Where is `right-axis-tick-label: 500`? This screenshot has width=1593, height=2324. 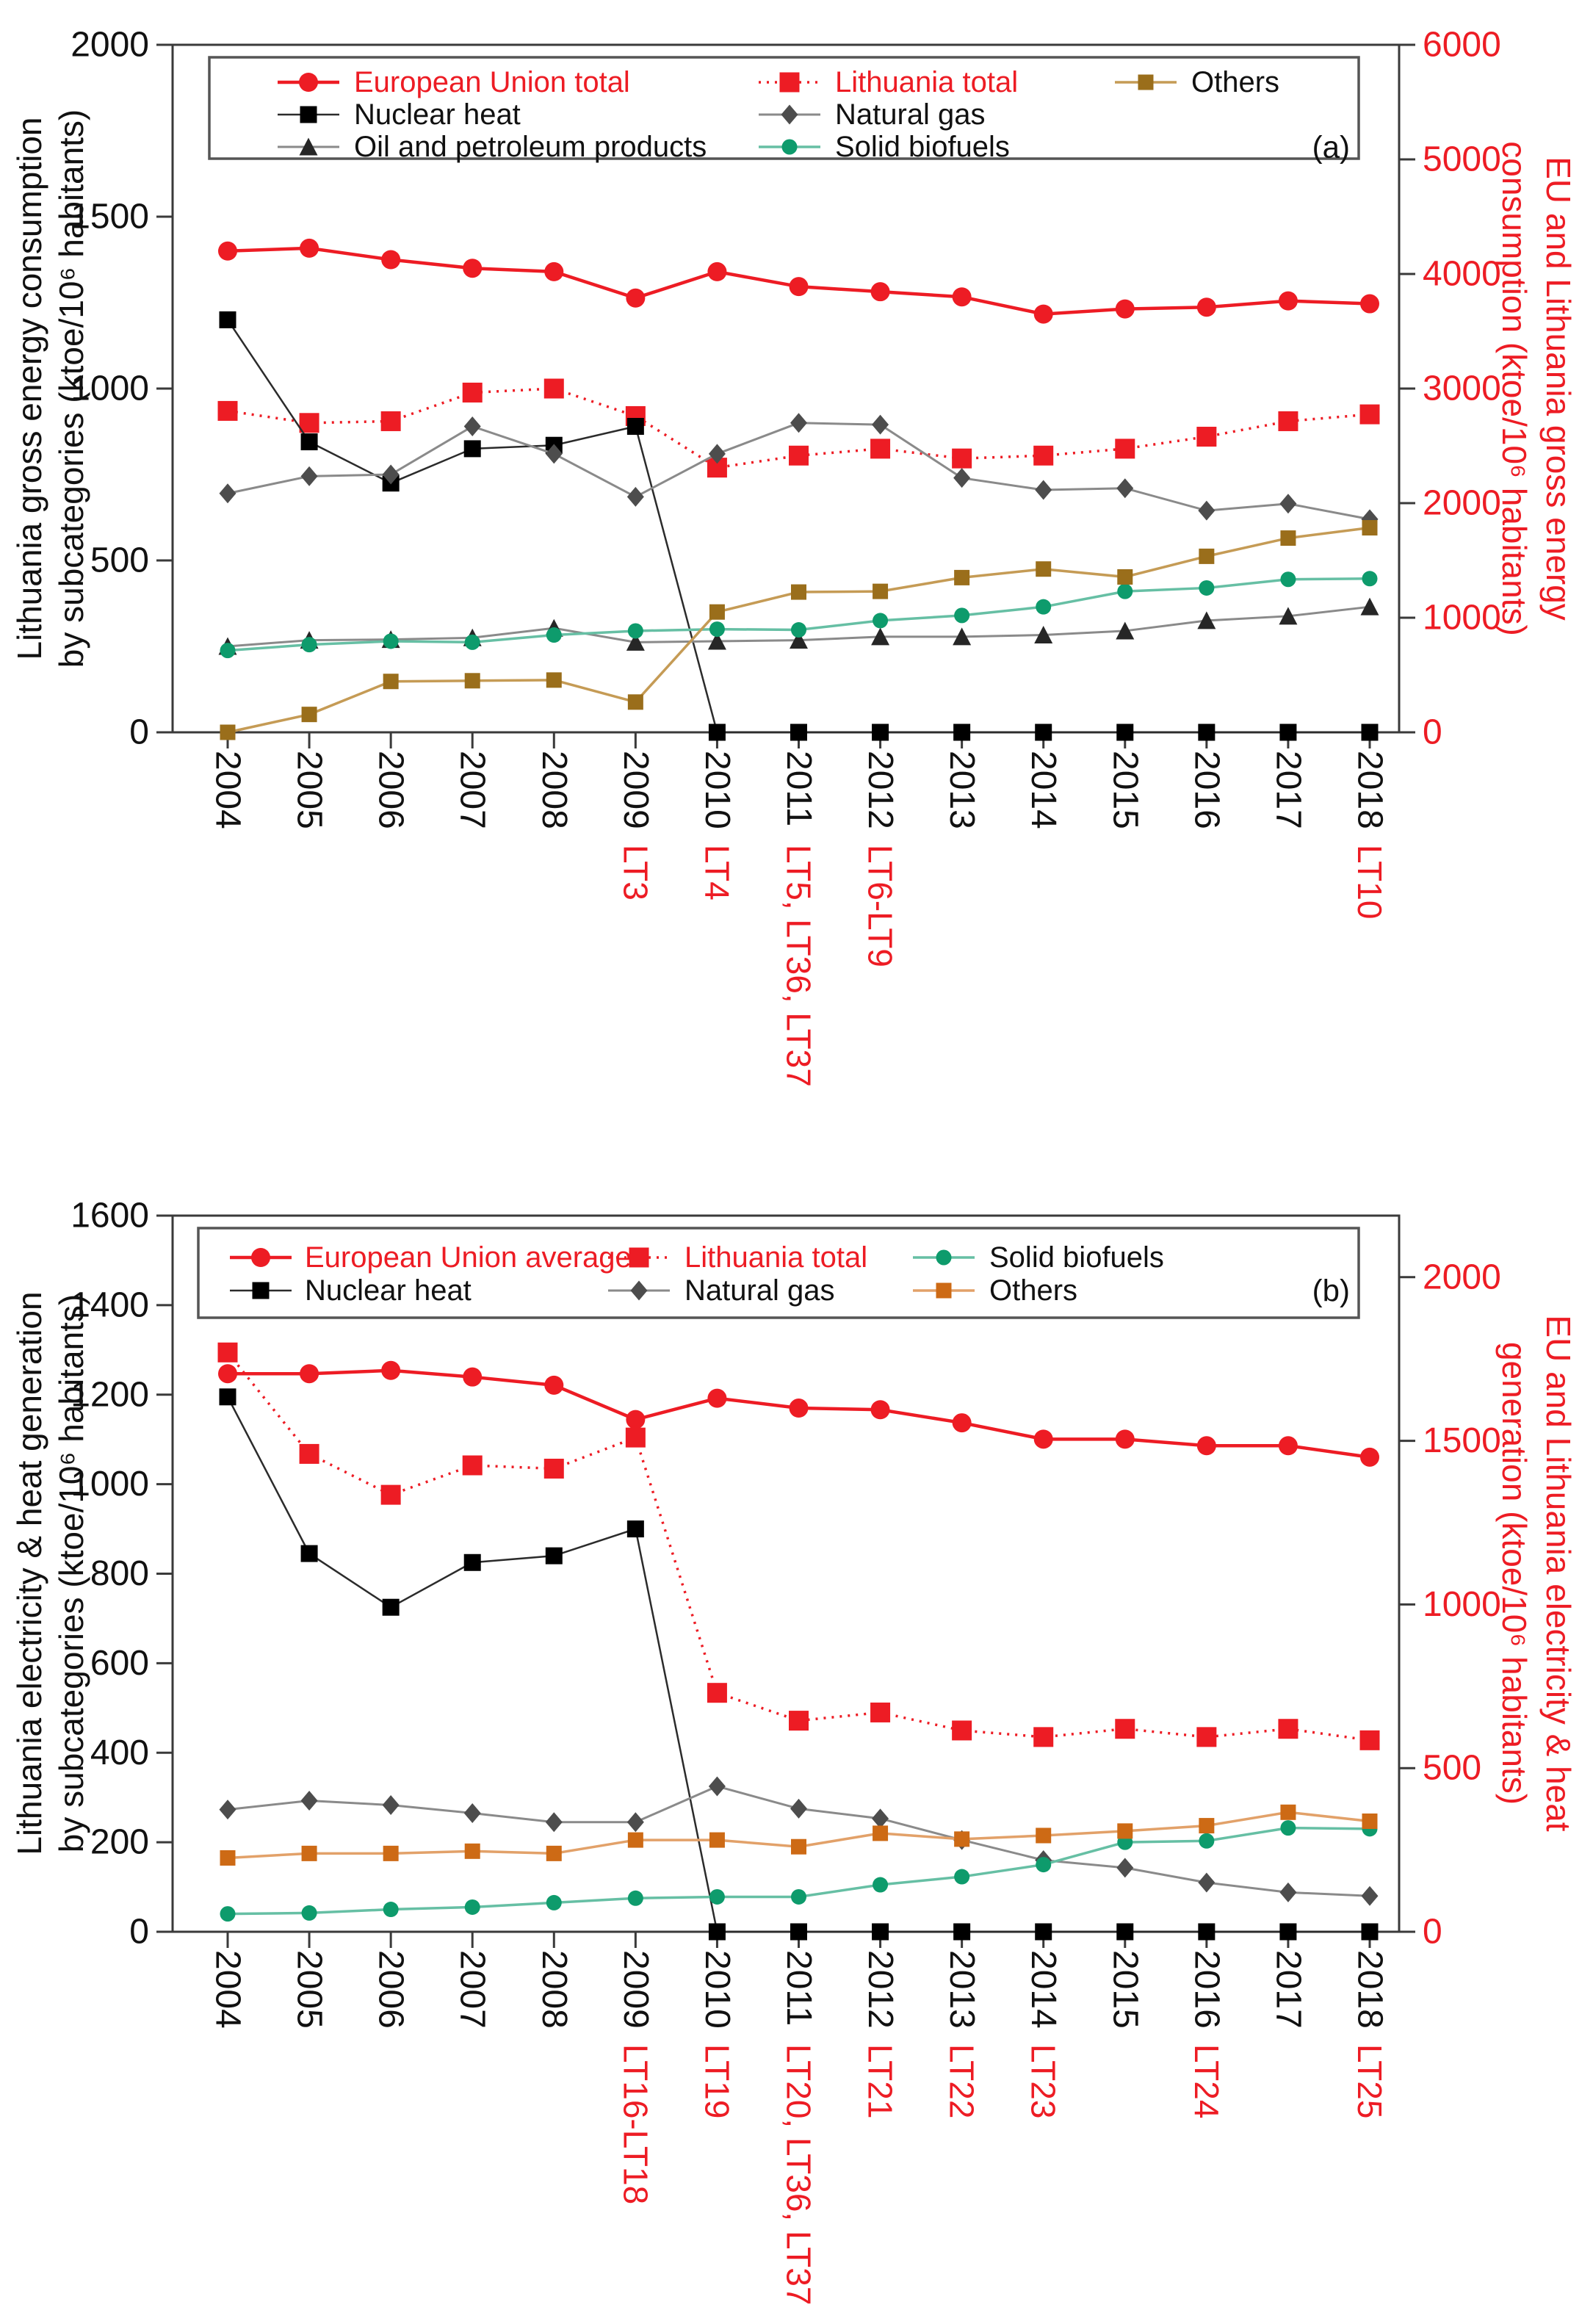 right-axis-tick-label: 500 is located at coordinates (1452, 1769).